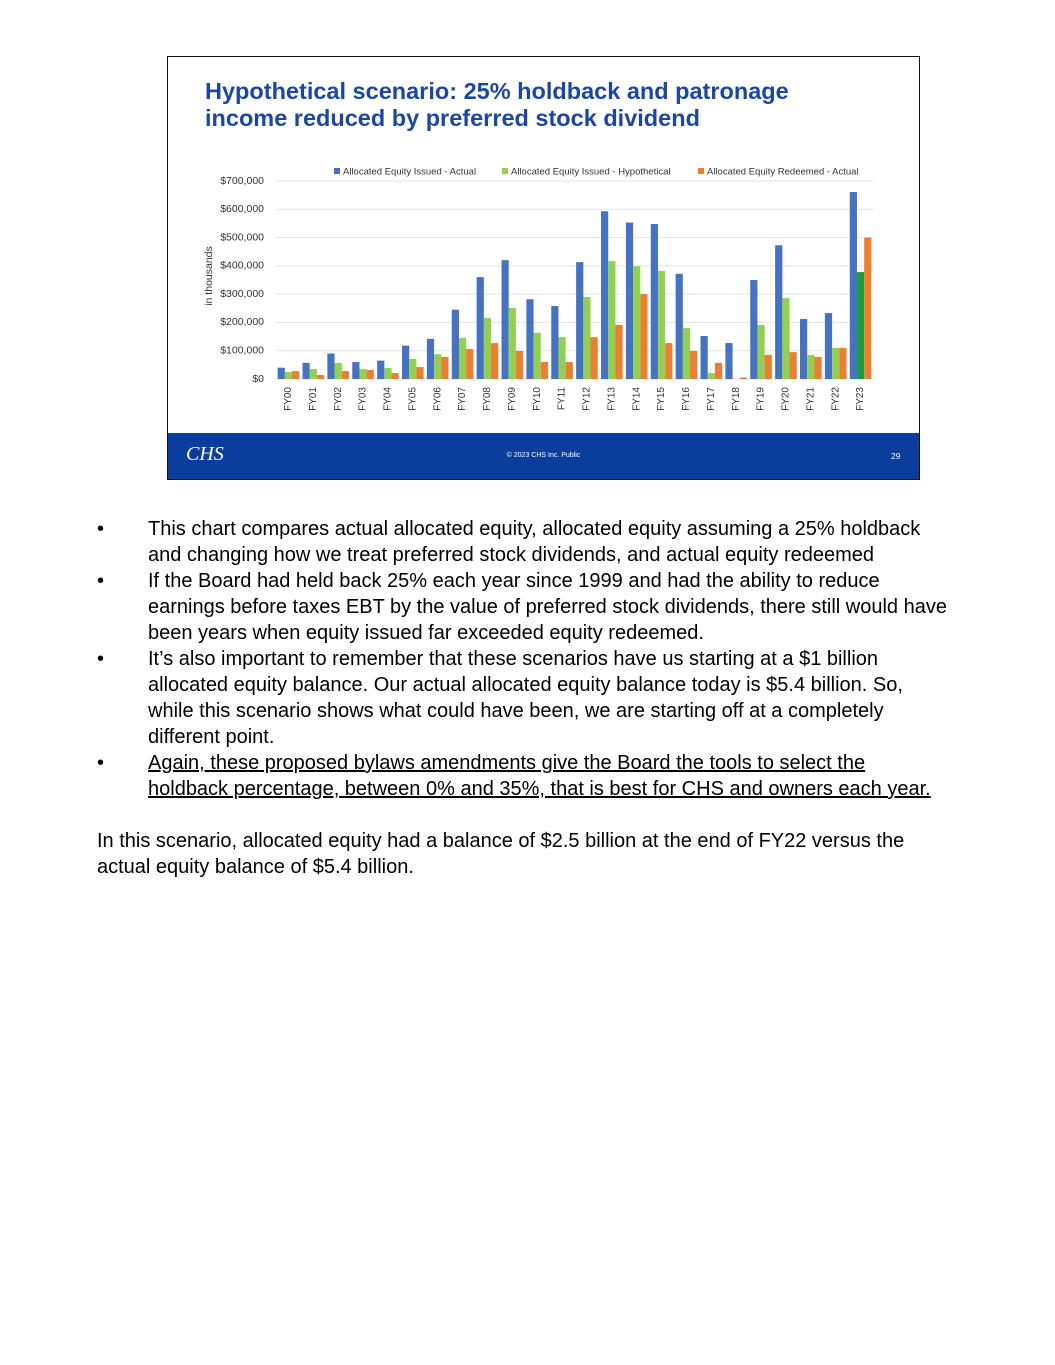 Image resolution: width=1055 pixels, height=1365 pixels. Describe the element at coordinates (736, 399) in the screenshot. I see `x-tick-label: FY18` at that location.